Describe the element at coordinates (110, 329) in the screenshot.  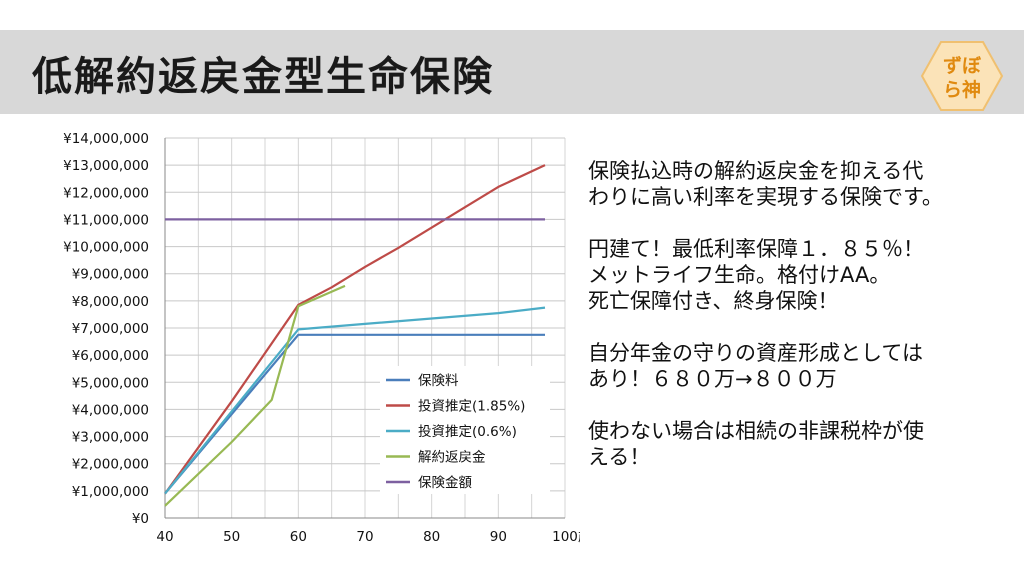
I see `y-tick-label: ¥7,000,000` at that location.